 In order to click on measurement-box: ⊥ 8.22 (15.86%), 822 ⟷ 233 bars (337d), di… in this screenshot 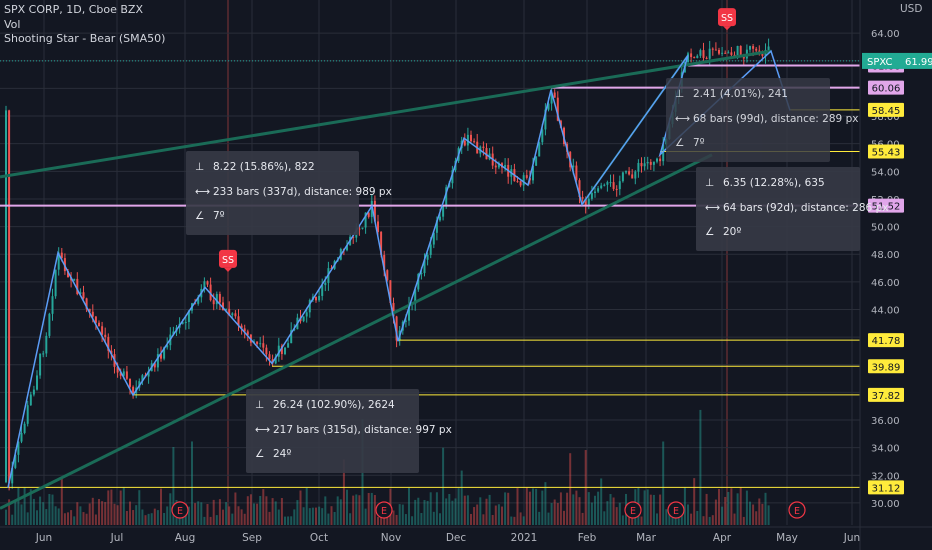, I will do `click(289, 193)`.